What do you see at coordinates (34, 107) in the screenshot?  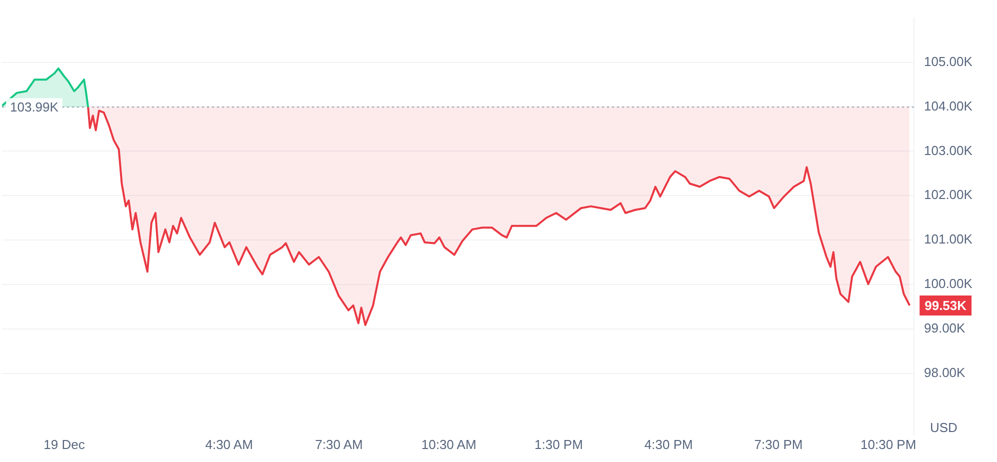 I see `ref-line-label: 103.99K` at bounding box center [34, 107].